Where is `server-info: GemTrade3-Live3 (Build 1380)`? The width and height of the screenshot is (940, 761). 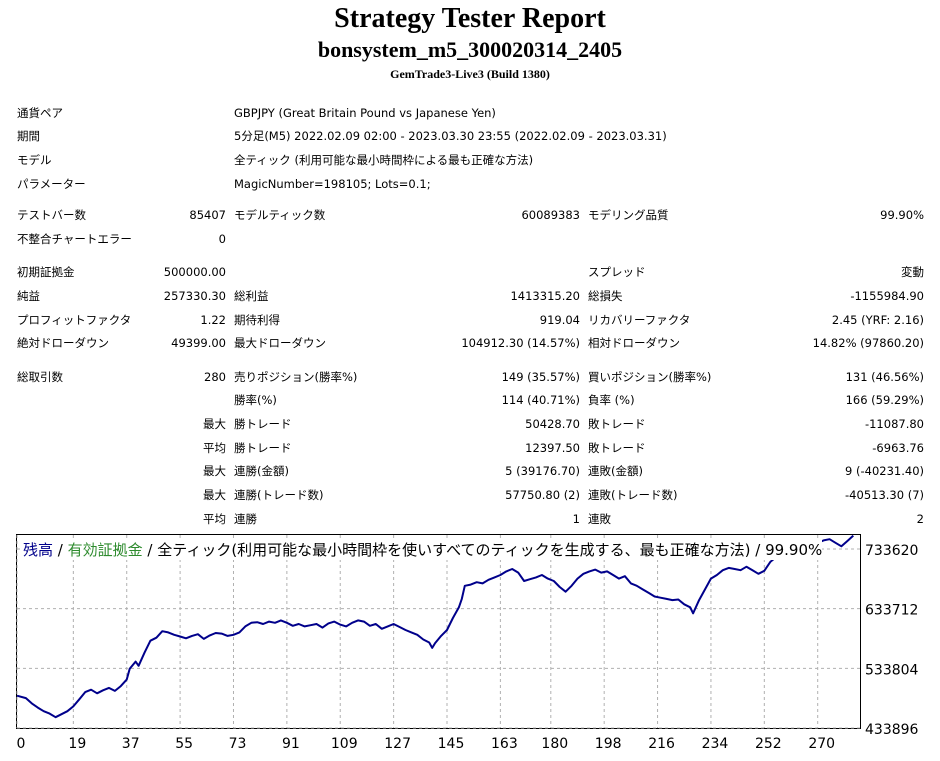
server-info: GemTrade3-Live3 (Build 1380) is located at coordinates (470, 74).